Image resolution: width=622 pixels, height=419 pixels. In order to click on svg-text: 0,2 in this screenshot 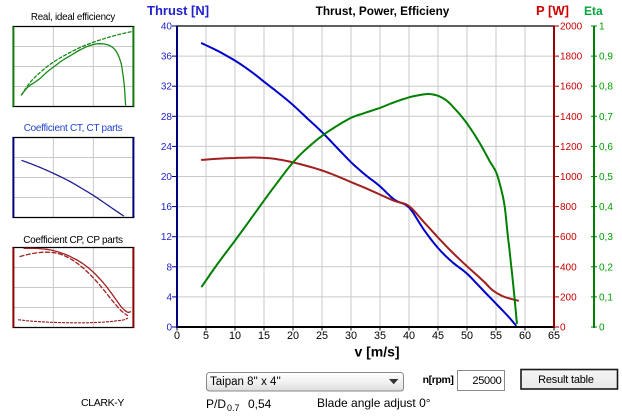, I will do `click(606, 267)`.